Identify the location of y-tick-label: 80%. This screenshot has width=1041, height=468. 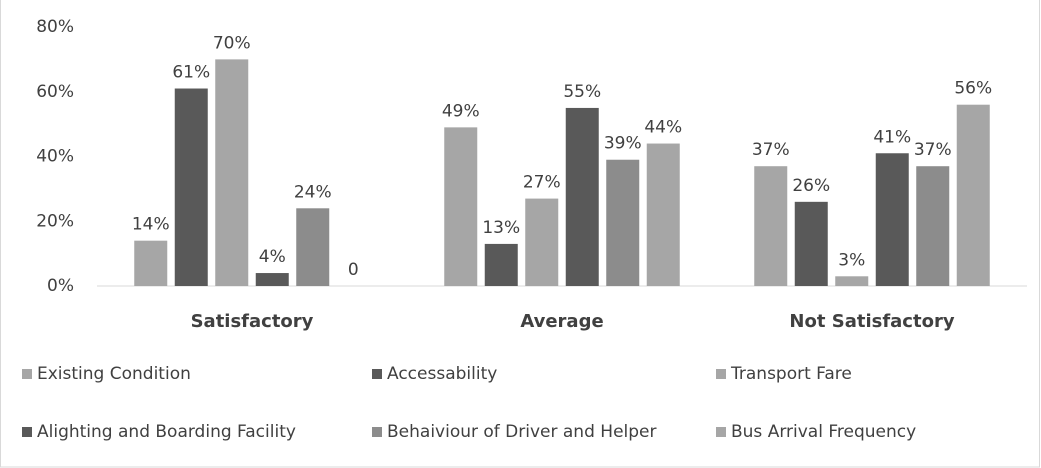
(55, 27).